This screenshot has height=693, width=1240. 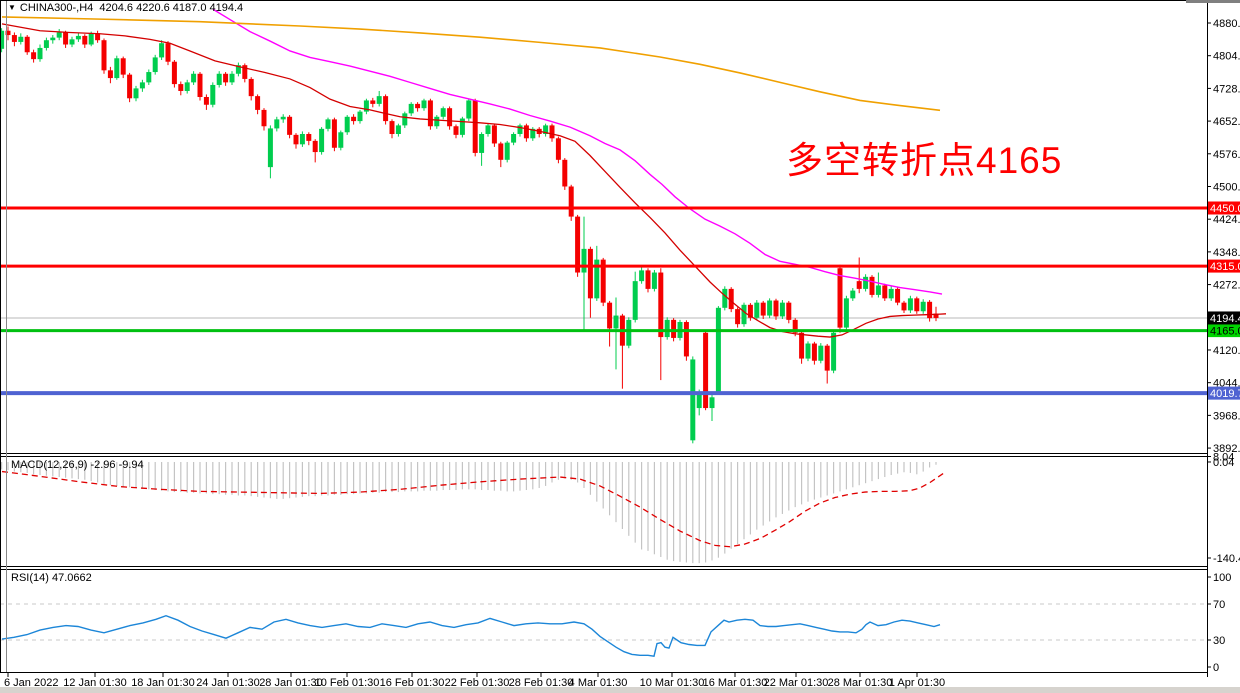 What do you see at coordinates (477, 683) in the screenshot?
I see `svg-text: 22 Feb 01:30` at bounding box center [477, 683].